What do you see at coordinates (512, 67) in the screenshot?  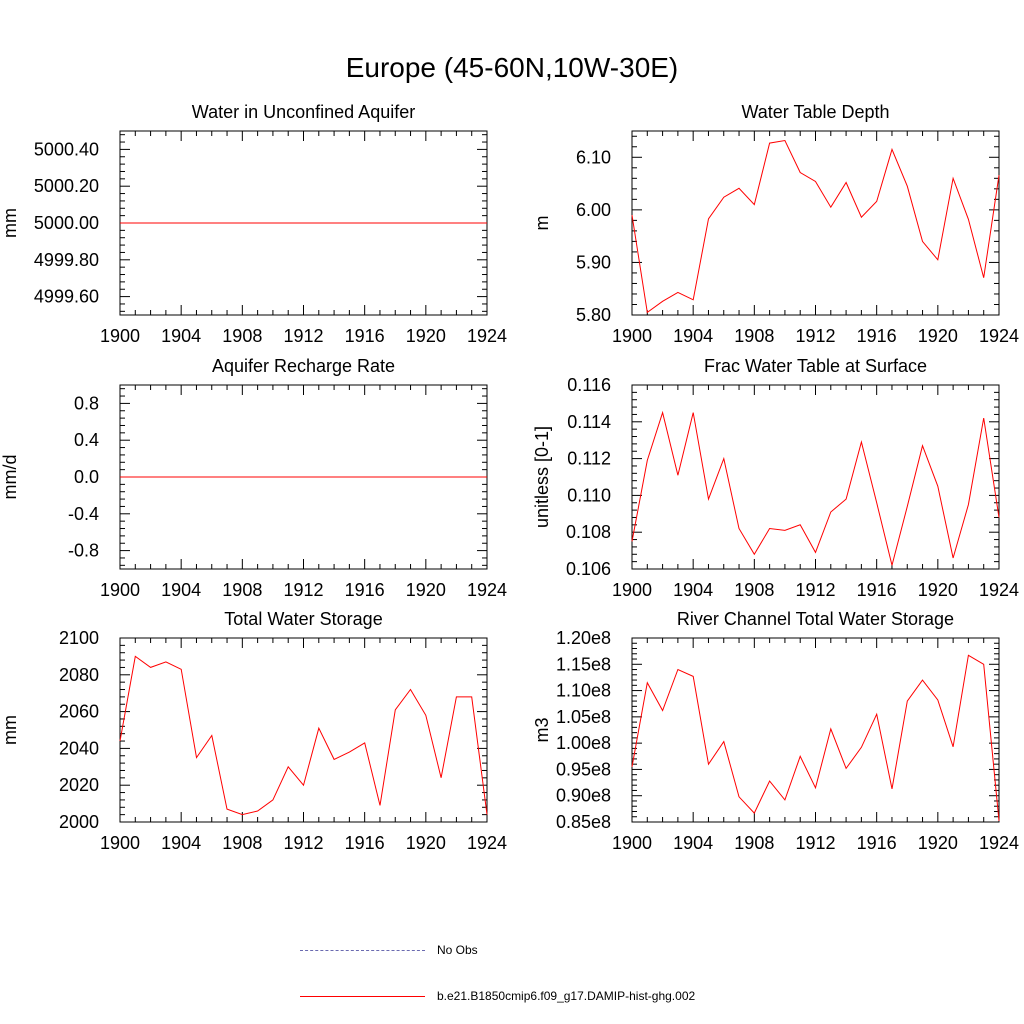 I see `figure-title: Europe (45-60N,10W-30E)` at bounding box center [512, 67].